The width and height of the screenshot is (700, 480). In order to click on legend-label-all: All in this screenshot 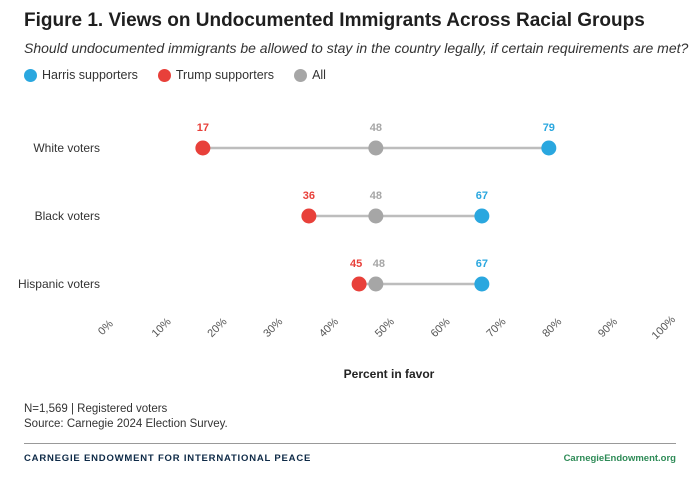, I will do `click(319, 75)`.